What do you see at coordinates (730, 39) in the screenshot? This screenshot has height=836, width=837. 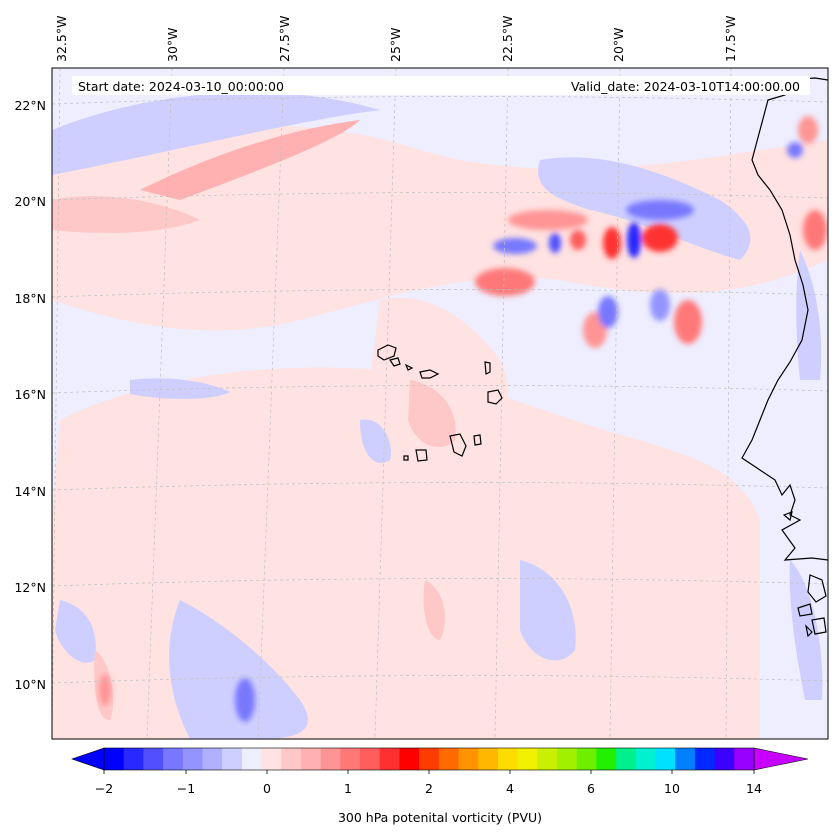 I see `lon-label: 17.5°W` at bounding box center [730, 39].